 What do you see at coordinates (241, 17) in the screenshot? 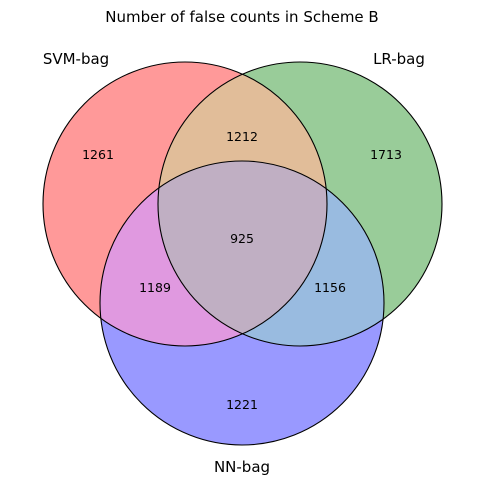
I see `chart-title: Number of false counts in Scheme B` at bounding box center [241, 17].